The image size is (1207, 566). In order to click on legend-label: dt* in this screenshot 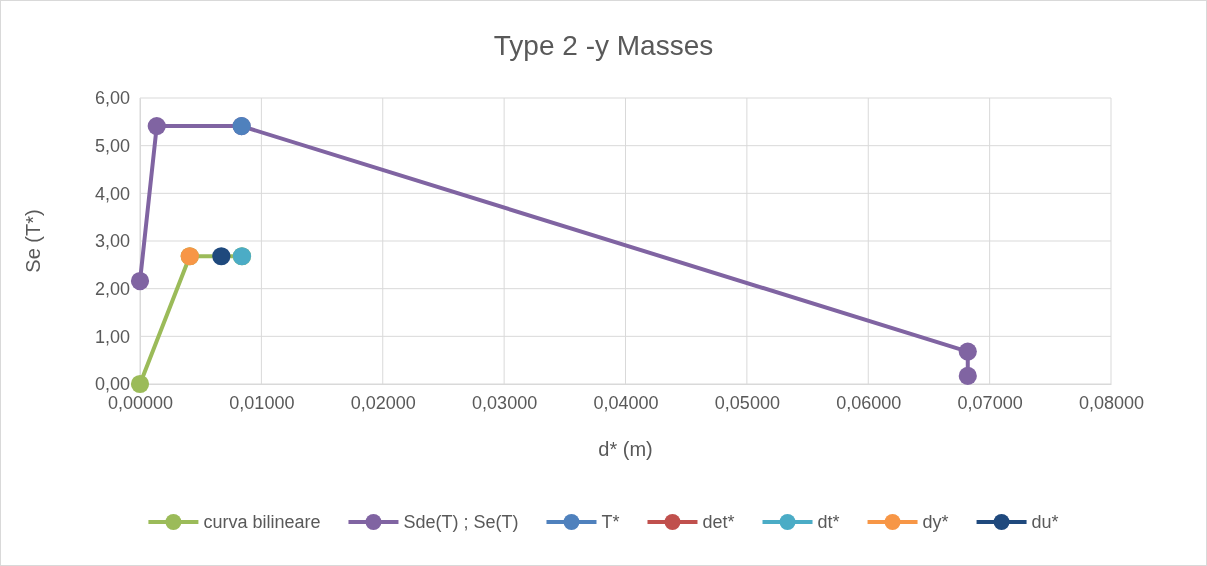, I will do `click(828, 522)`.